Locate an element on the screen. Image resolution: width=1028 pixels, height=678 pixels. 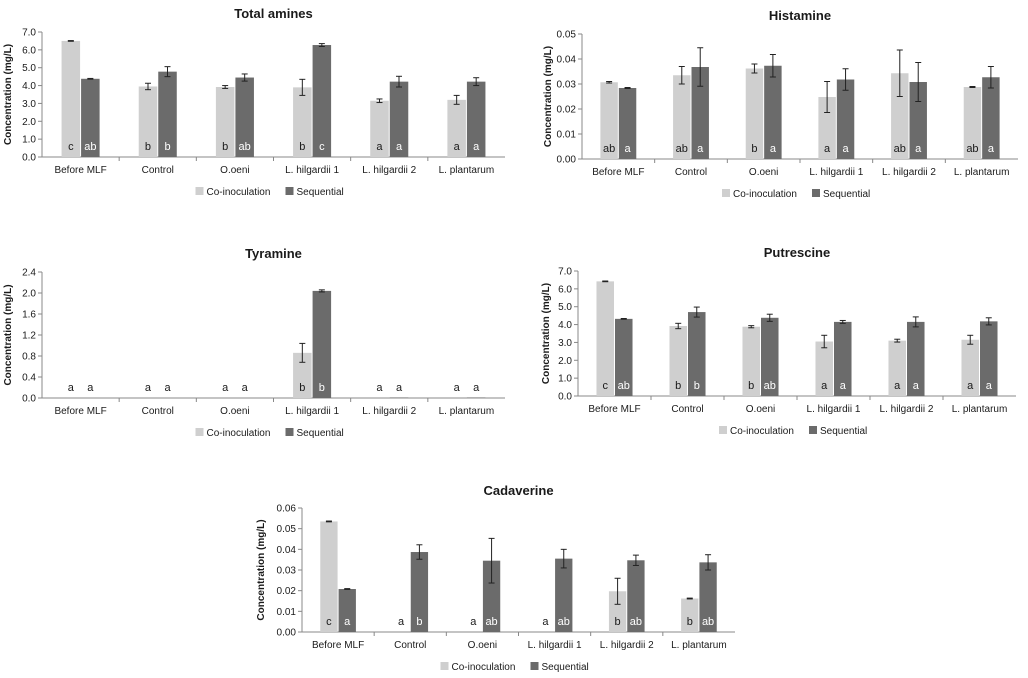
y-tick-label: 7.0 is located at coordinates (29, 33).